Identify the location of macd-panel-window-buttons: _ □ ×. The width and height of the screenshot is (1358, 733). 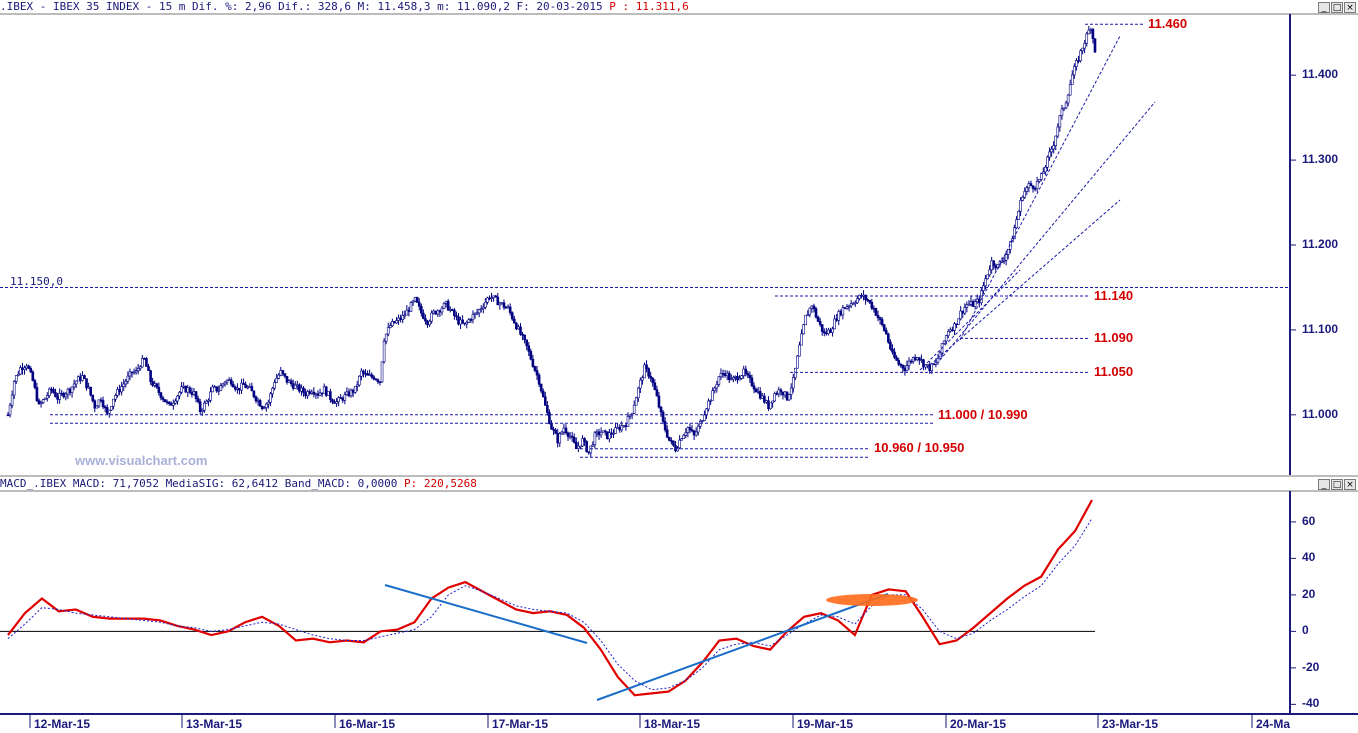
(1337, 484).